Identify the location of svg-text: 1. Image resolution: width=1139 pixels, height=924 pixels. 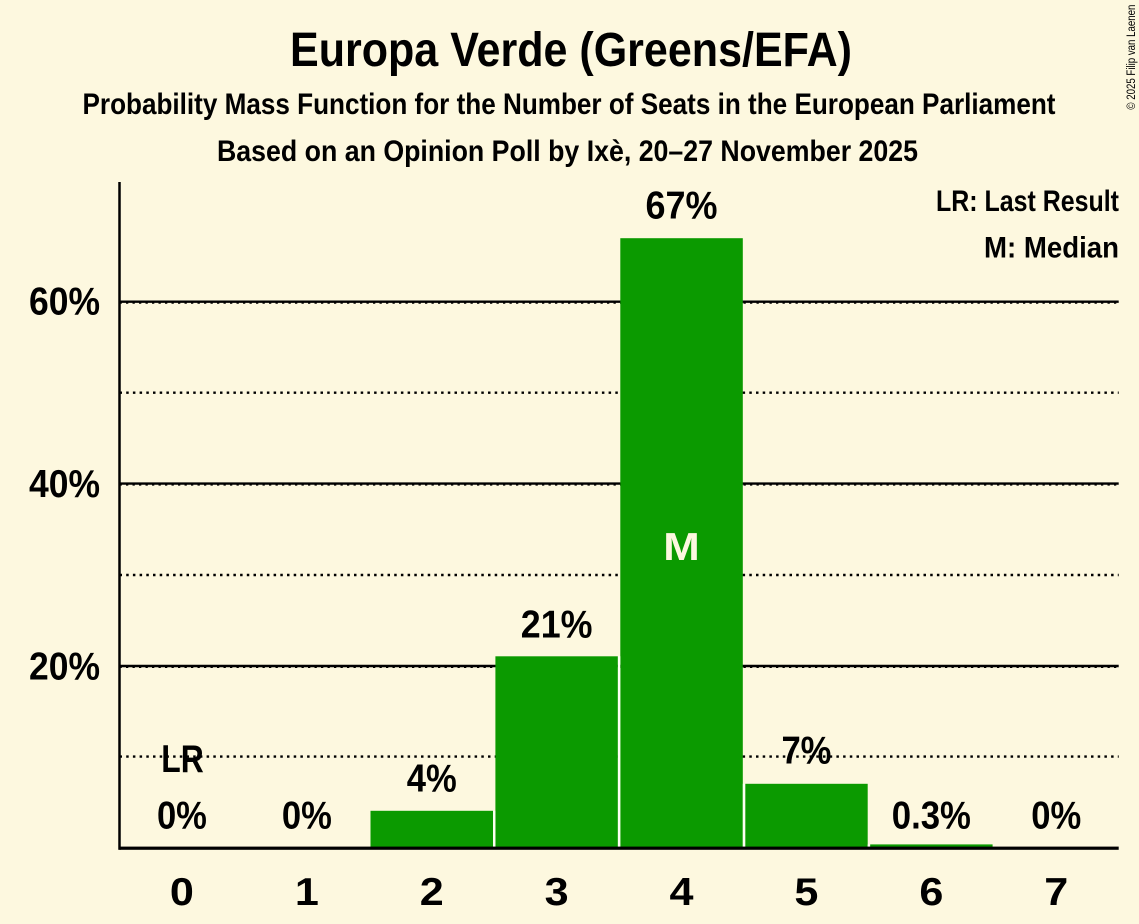
(307, 892).